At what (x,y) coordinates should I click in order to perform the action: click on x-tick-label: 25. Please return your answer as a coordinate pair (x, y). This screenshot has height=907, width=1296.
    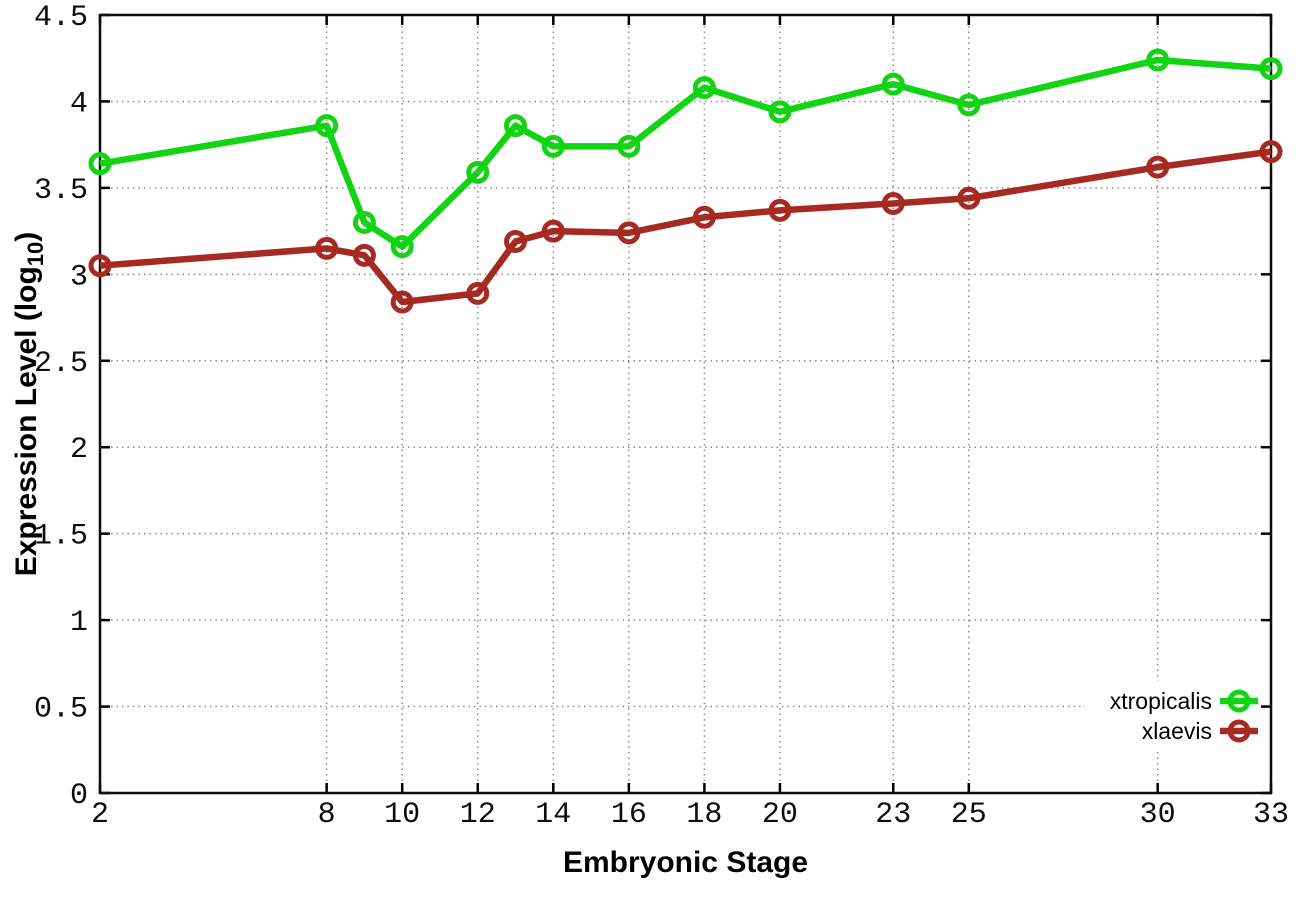
    Looking at the image, I should click on (969, 815).